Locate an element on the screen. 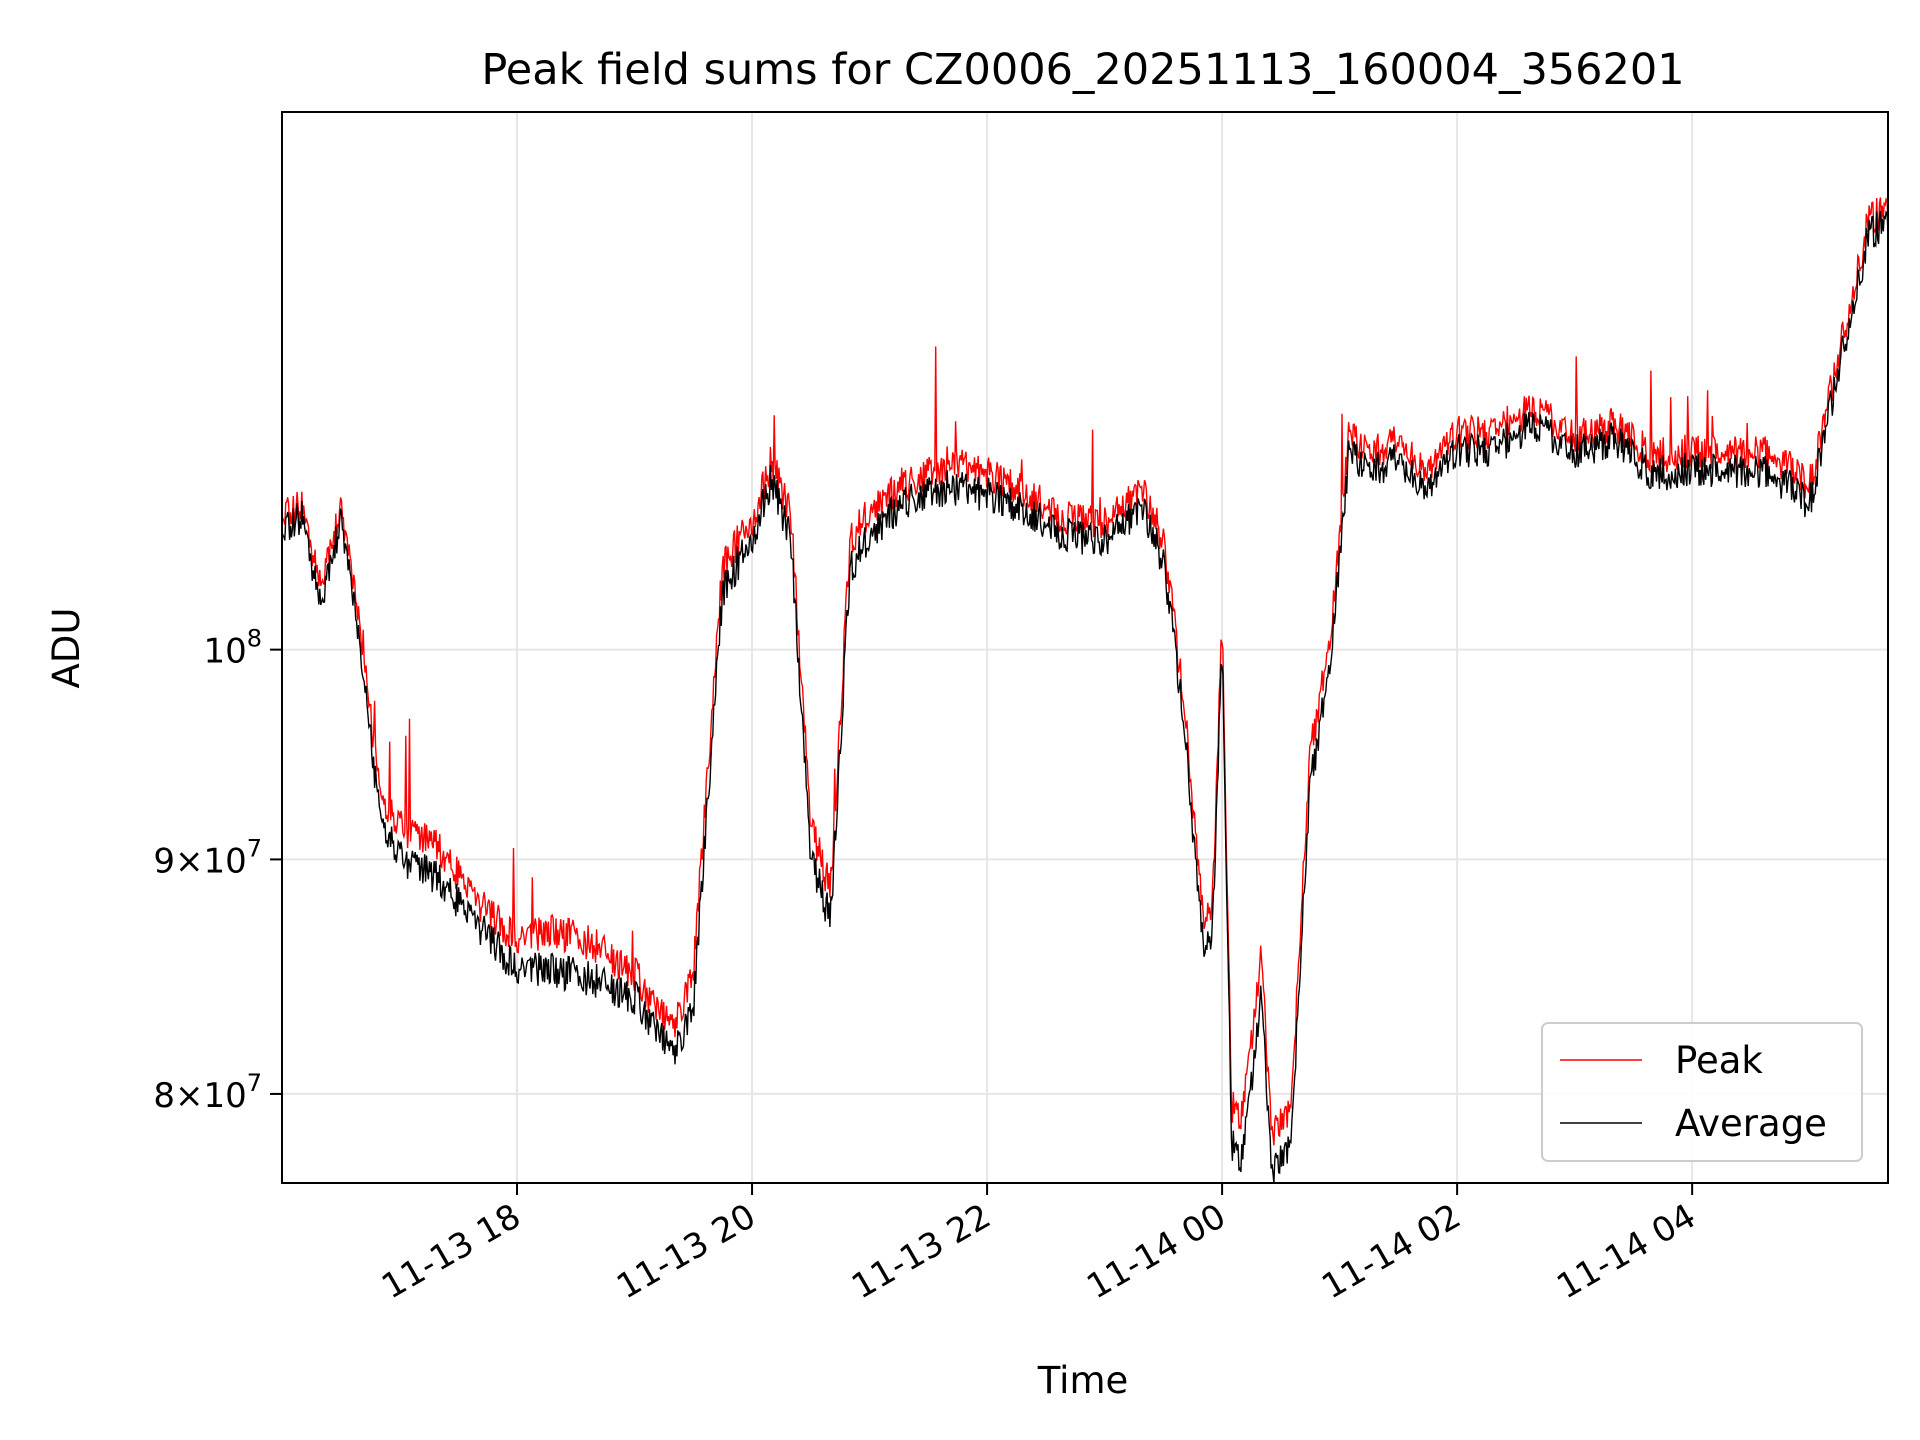 The width and height of the screenshot is (1920, 1440). x-axis-label: Time is located at coordinates (1083, 1380).